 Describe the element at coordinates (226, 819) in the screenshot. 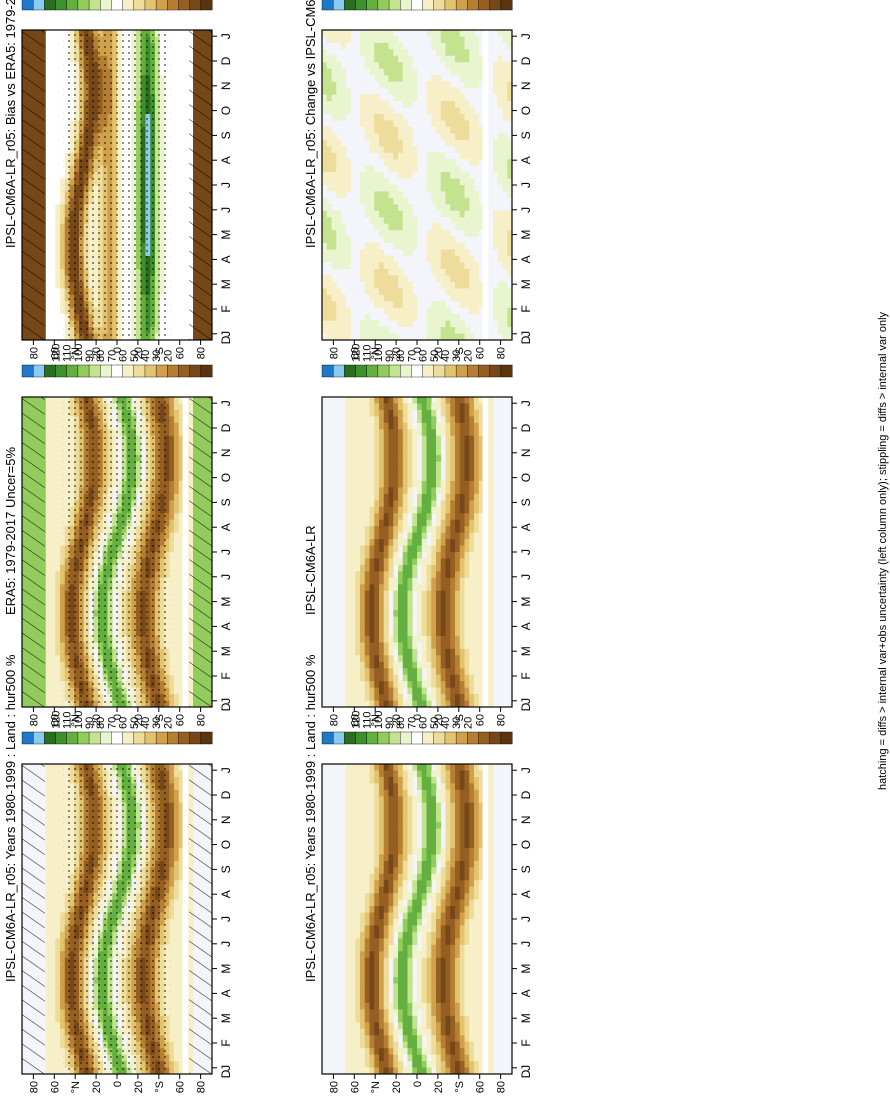

I see `x-tick-label: N` at that location.